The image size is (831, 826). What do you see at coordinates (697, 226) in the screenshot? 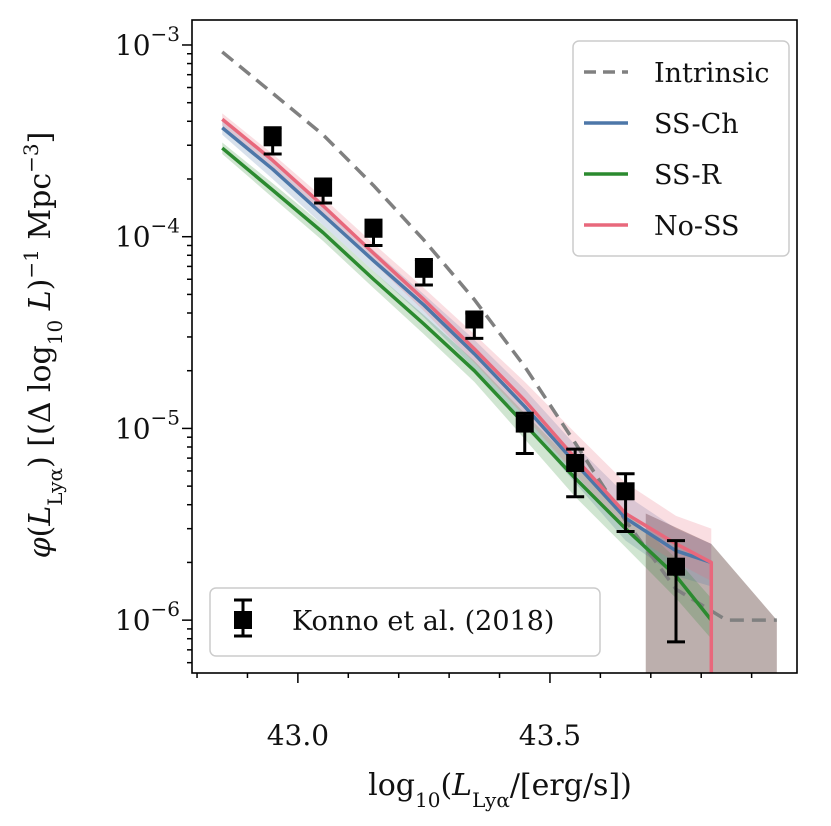
I see `legend-label-no-ss: No-SS` at bounding box center [697, 226].